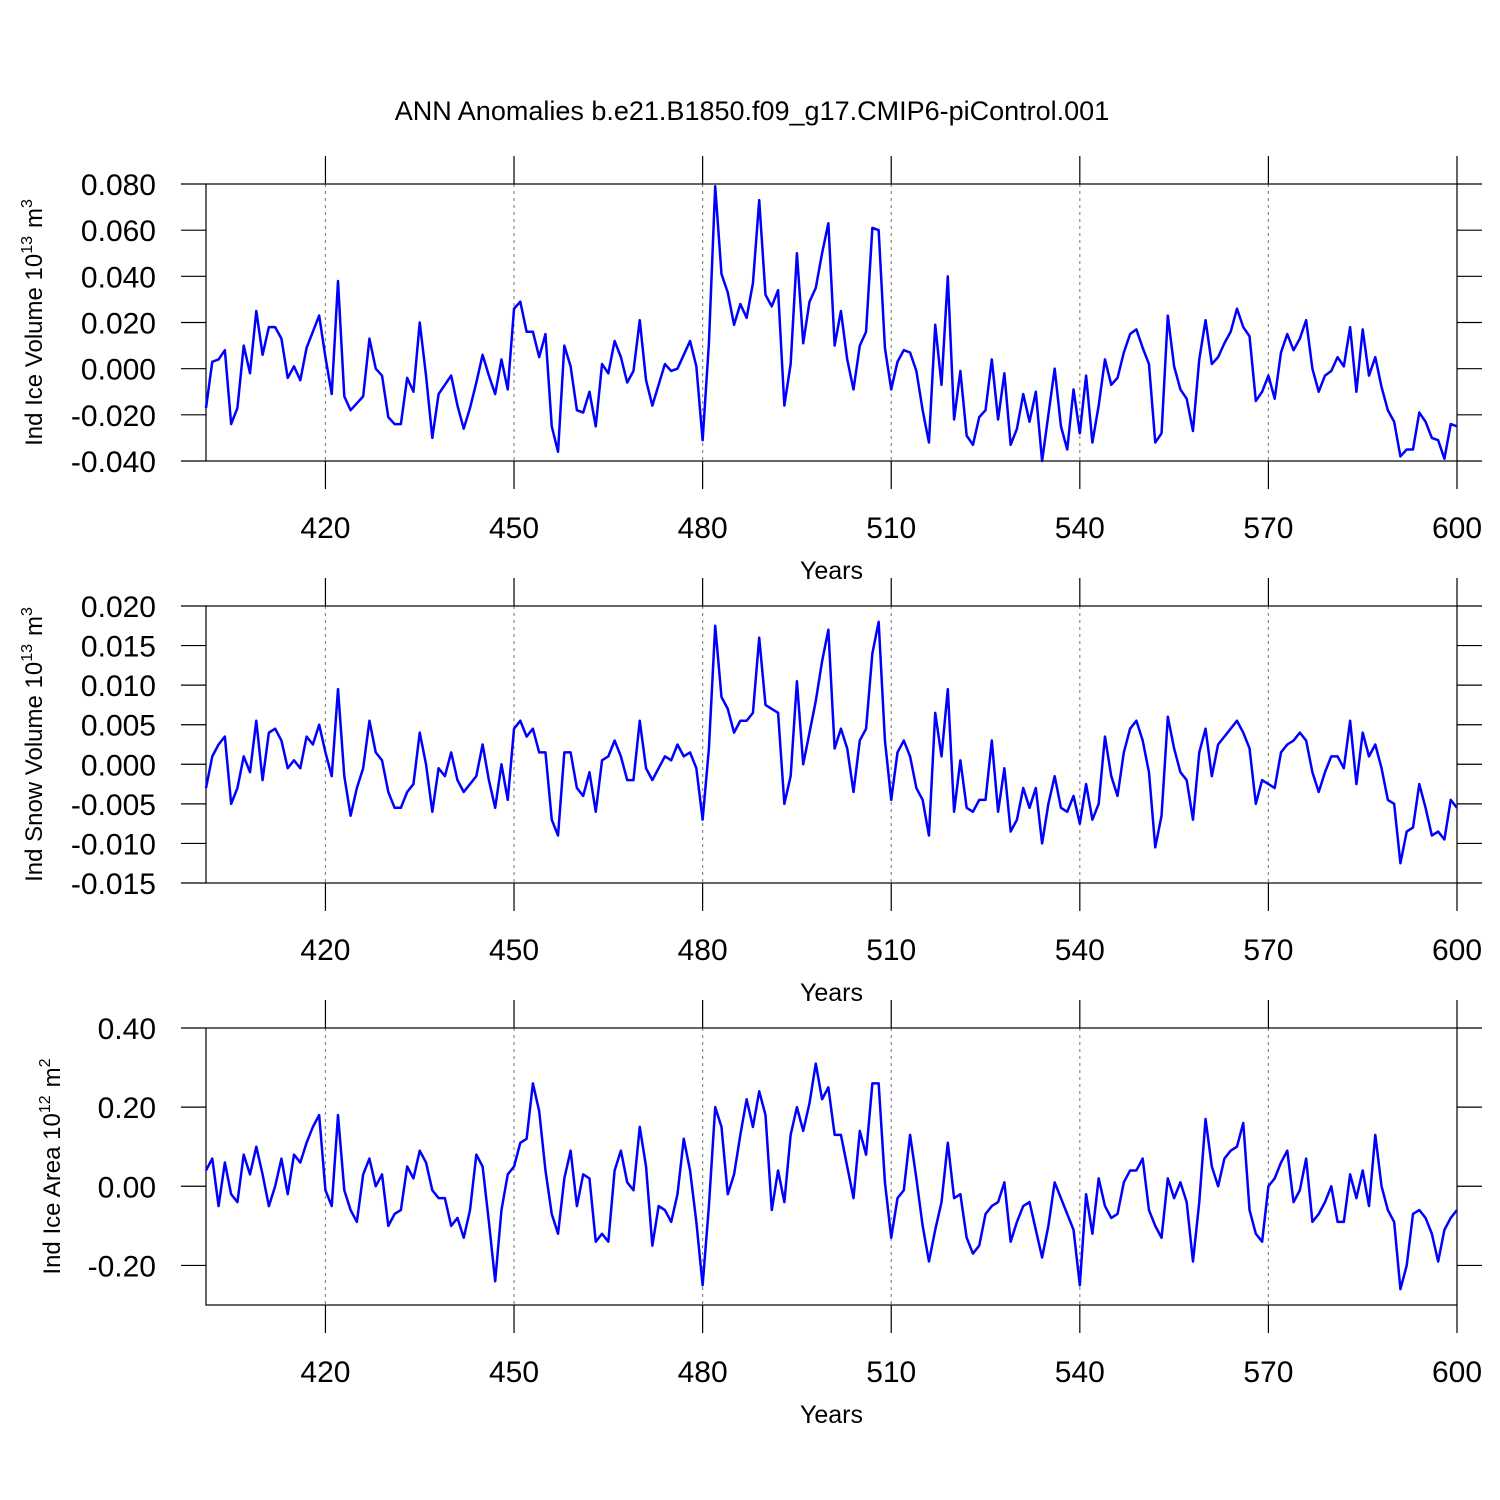 This screenshot has width=1500, height=1500. Describe the element at coordinates (52, 1193) in the screenshot. I see `y-label-text: Ind Ice Area 10` at that location.